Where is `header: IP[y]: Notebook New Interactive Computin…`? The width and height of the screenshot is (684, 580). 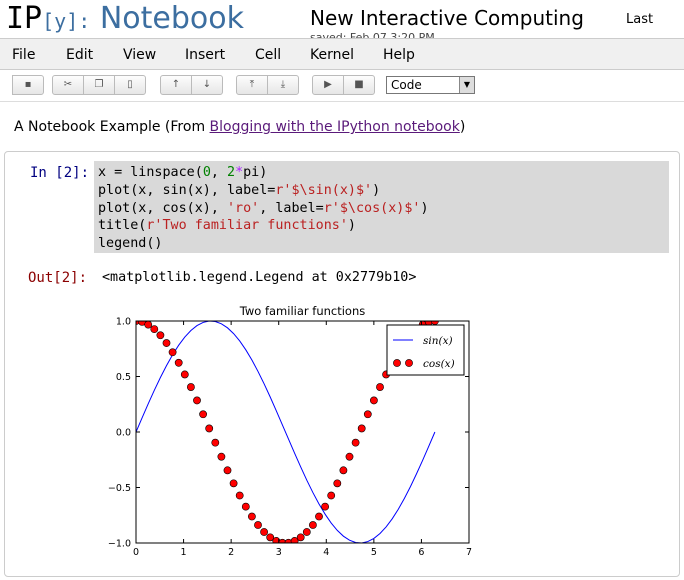 header: IP[y]: Notebook New Interactive Computin… is located at coordinates (342, 19).